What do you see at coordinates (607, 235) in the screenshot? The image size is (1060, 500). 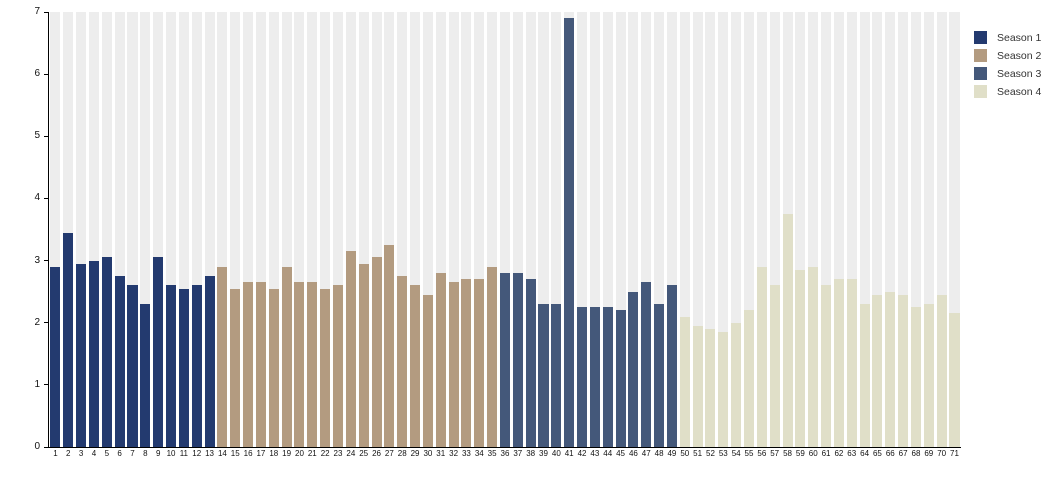 I see `bar-slot-44: 44` at bounding box center [607, 235].